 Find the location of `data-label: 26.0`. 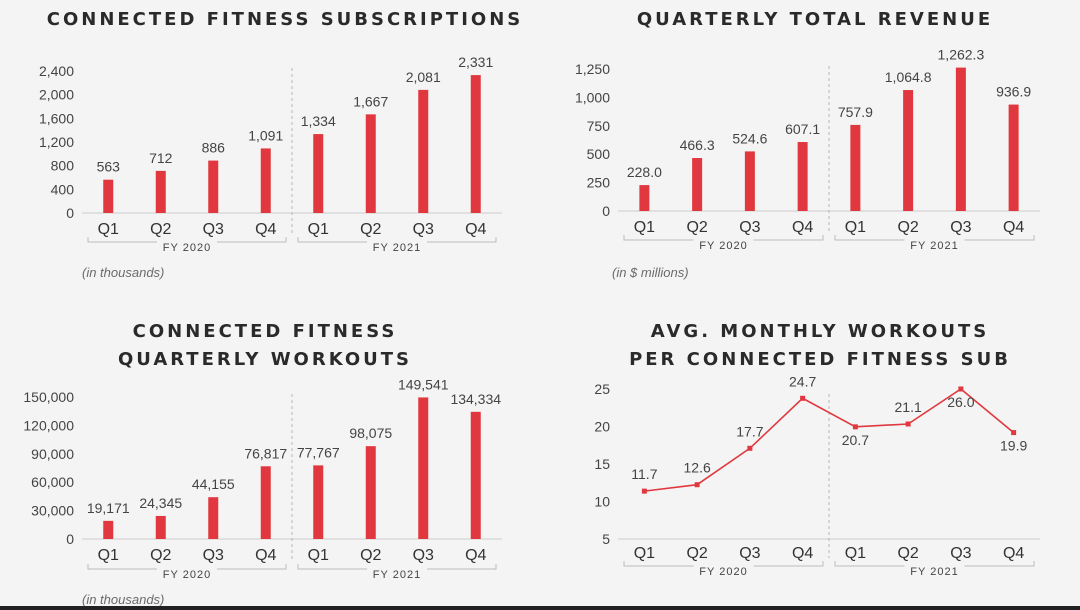

data-label: 26.0 is located at coordinates (960, 402).